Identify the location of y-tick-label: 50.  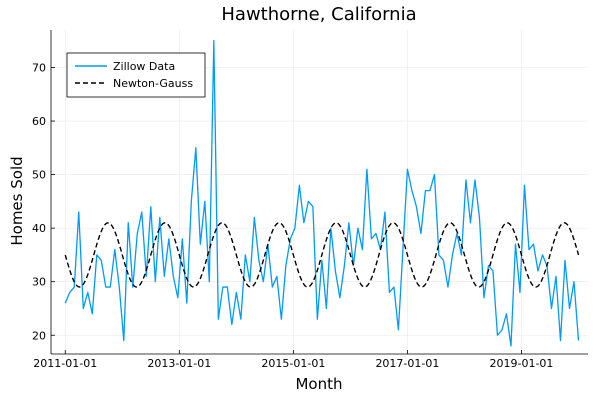
(39, 175).